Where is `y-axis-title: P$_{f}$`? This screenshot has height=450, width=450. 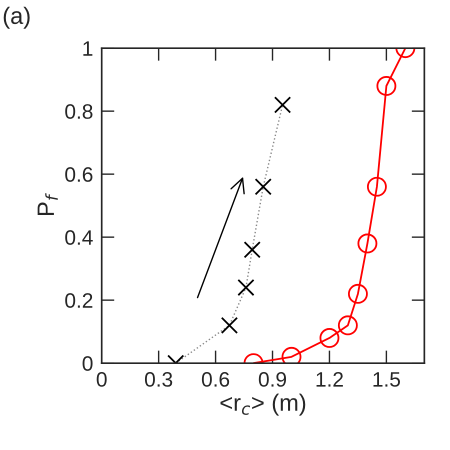
y-axis-title: P$_{f}$ is located at coordinates (48, 204).